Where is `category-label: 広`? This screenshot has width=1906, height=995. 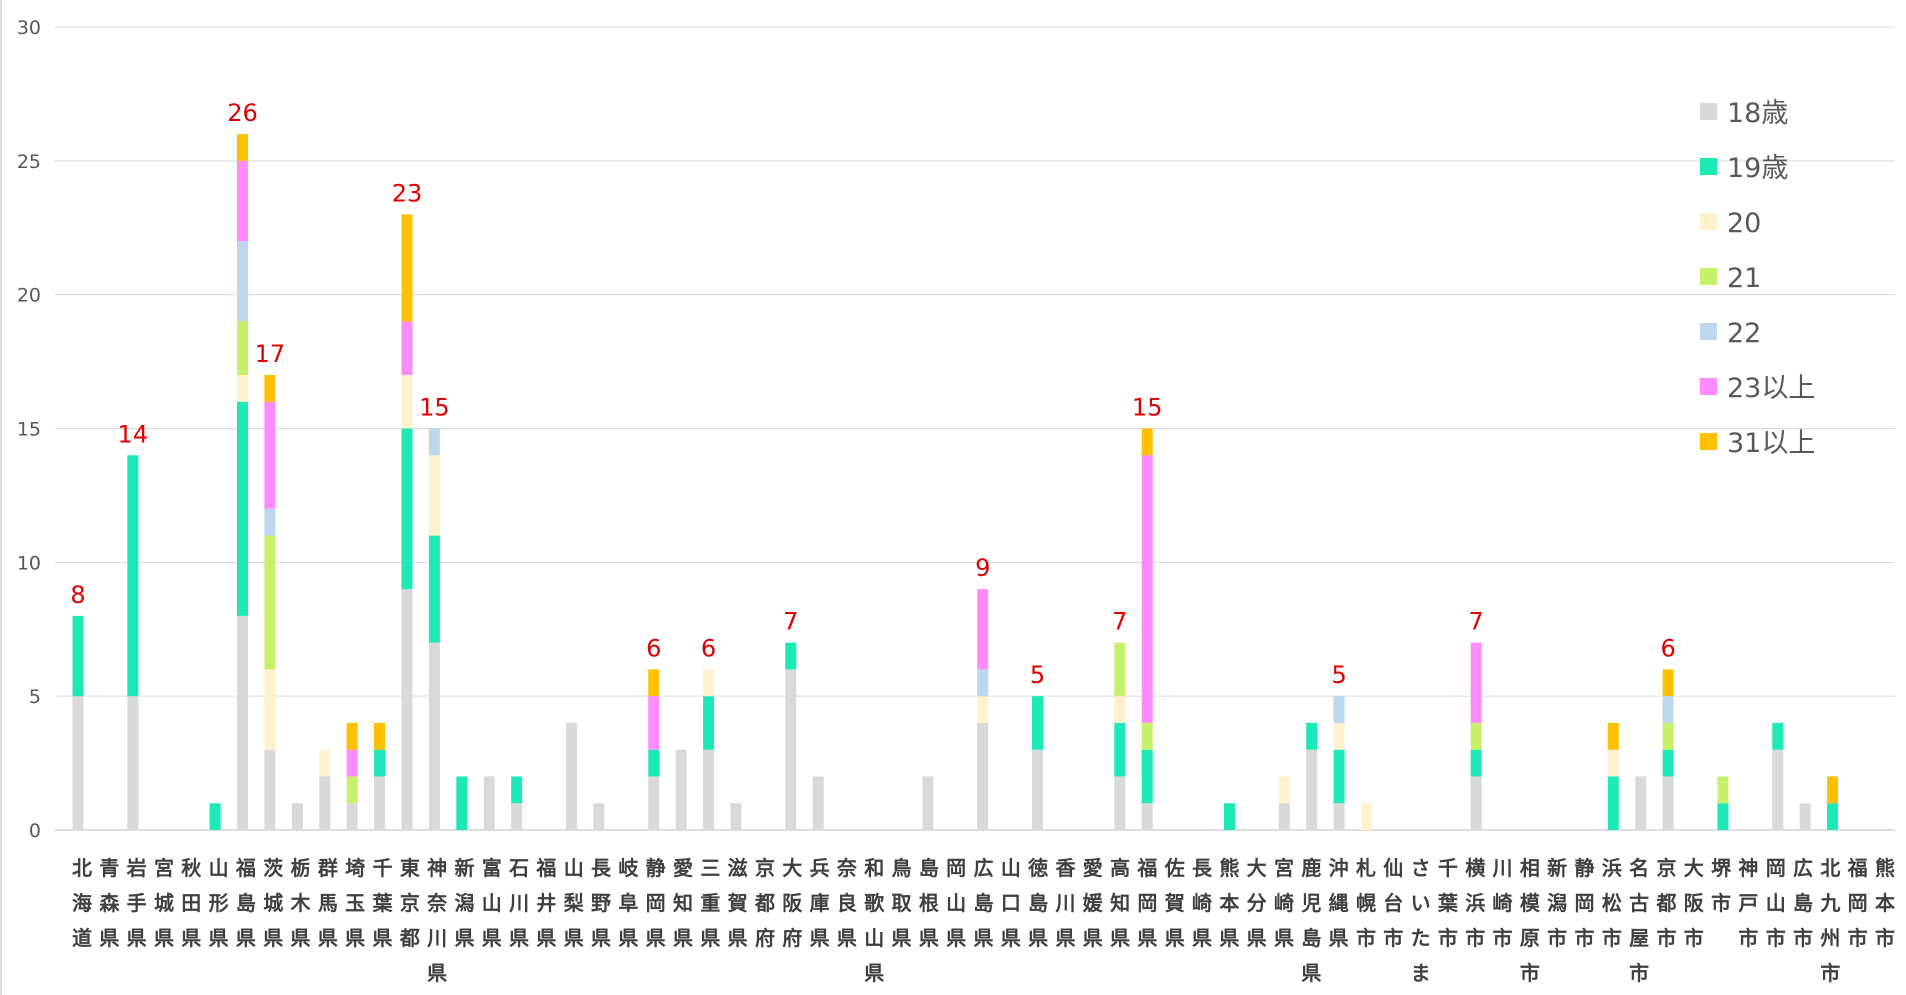 category-label: 広 is located at coordinates (984, 868).